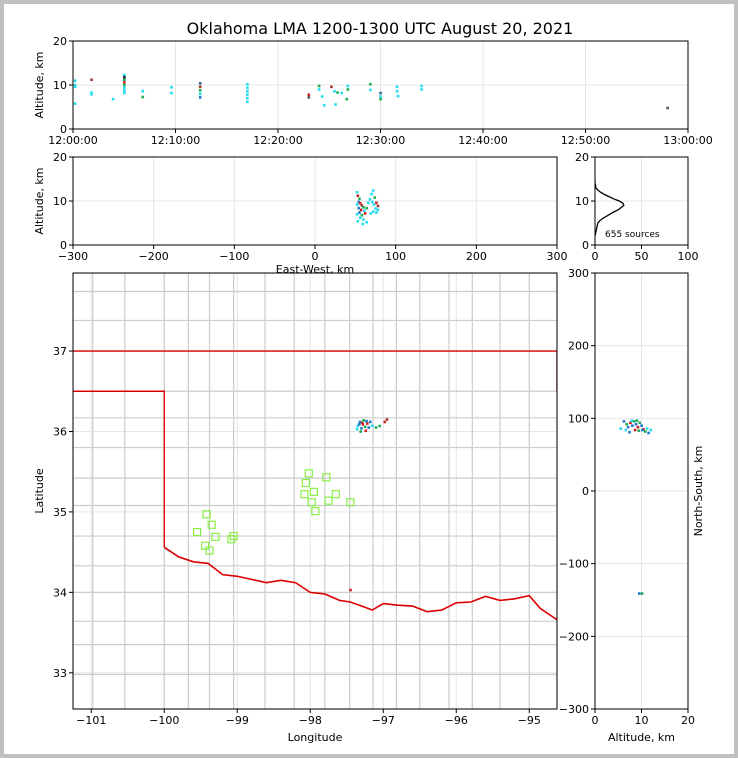 This screenshot has width=738, height=758. What do you see at coordinates (277, 140) in the screenshot?
I see `time-height-x-tick-label: 12:20:00` at bounding box center [277, 140].